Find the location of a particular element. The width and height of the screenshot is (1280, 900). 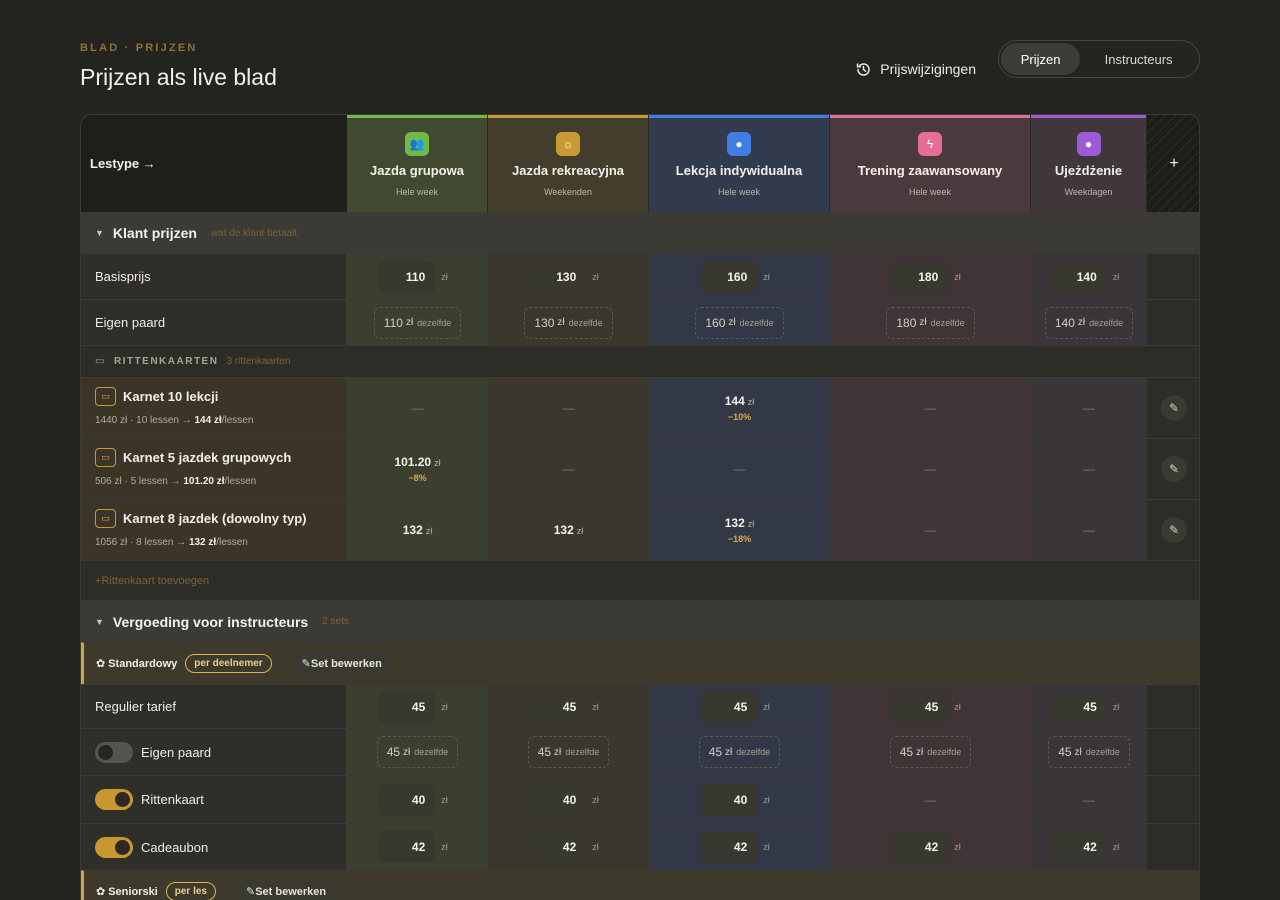

lesson-type-schedule: Weekenden is located at coordinates (568, 192).